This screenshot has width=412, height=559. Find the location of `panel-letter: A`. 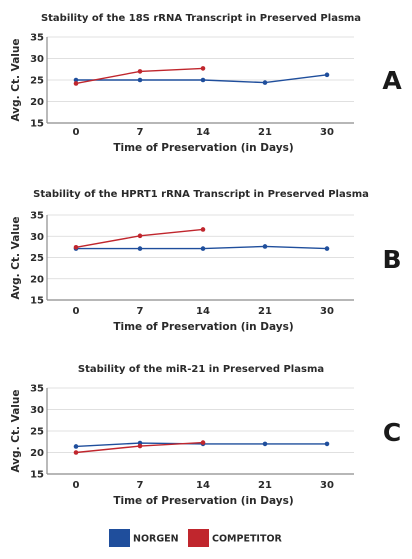

panel-letter: A is located at coordinates (392, 80).